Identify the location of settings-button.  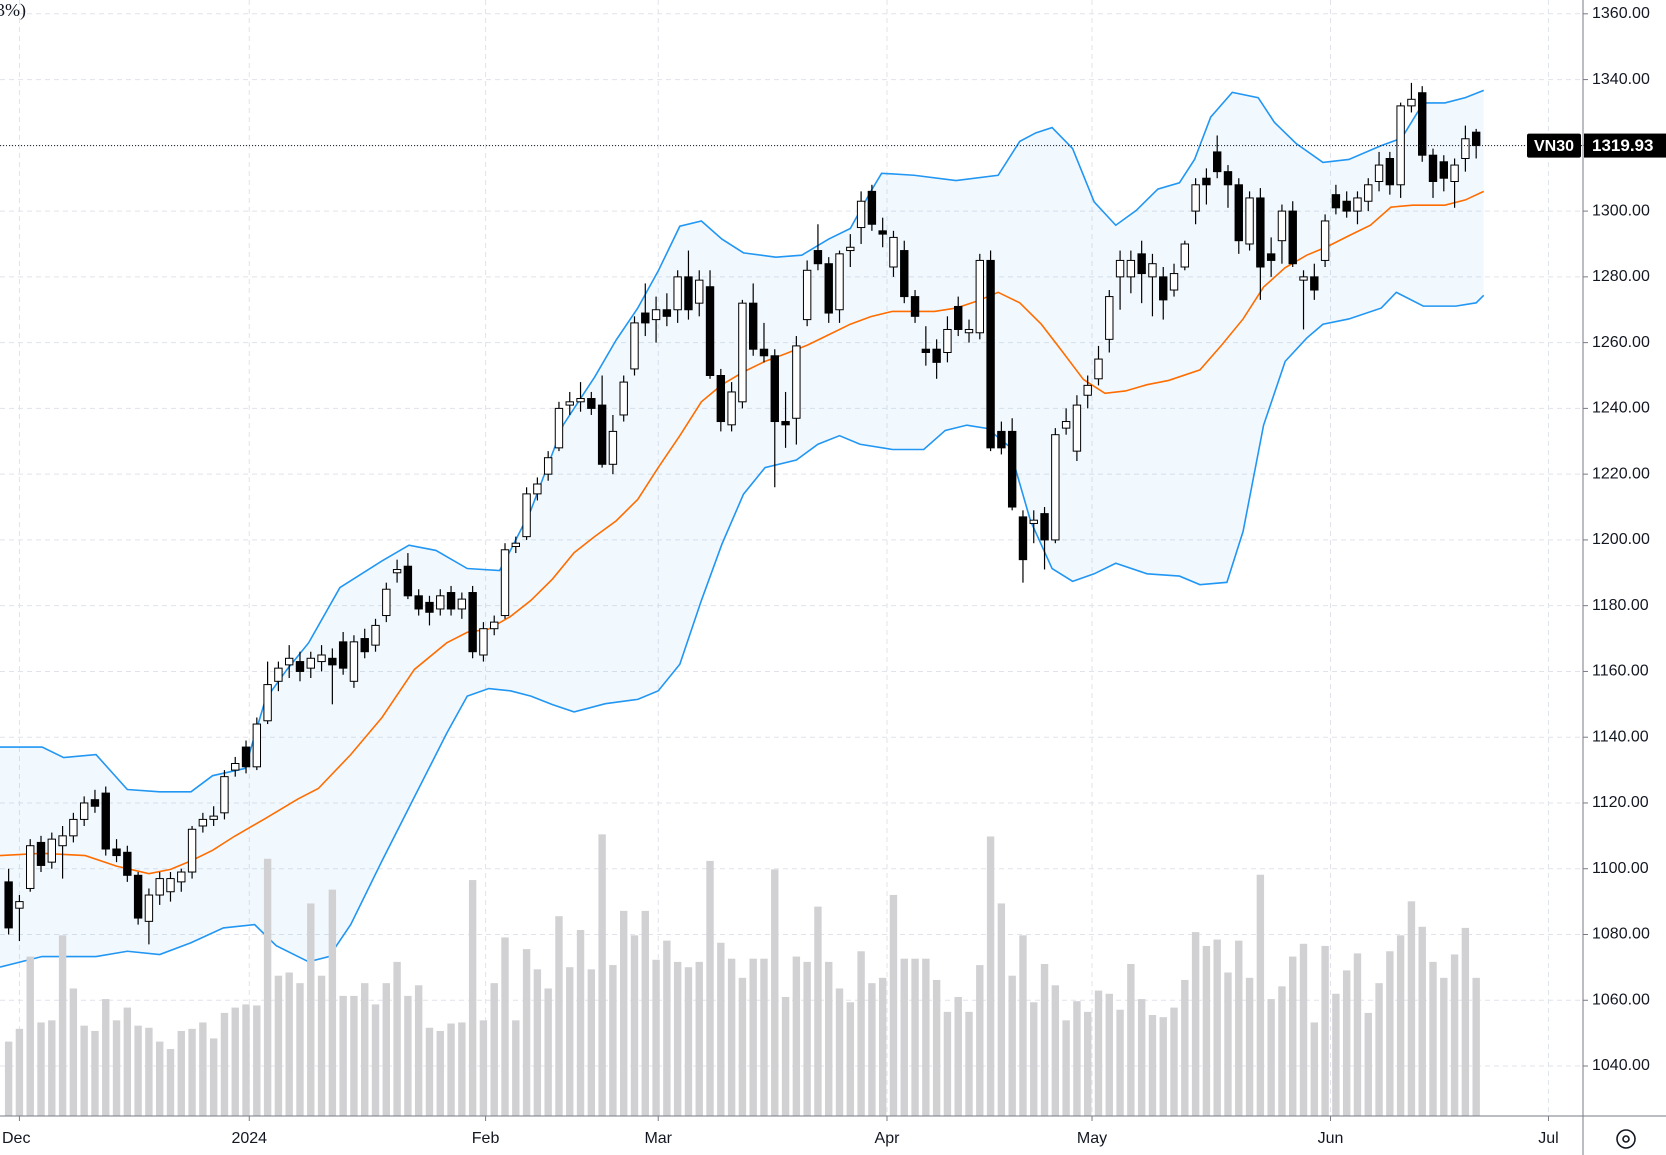
(1626, 1139).